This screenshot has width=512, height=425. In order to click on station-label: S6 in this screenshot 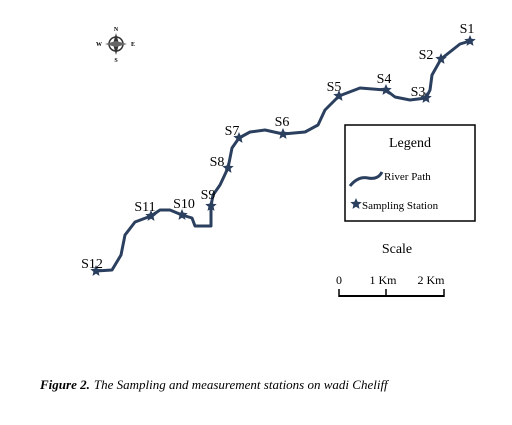, I will do `click(282, 122)`.